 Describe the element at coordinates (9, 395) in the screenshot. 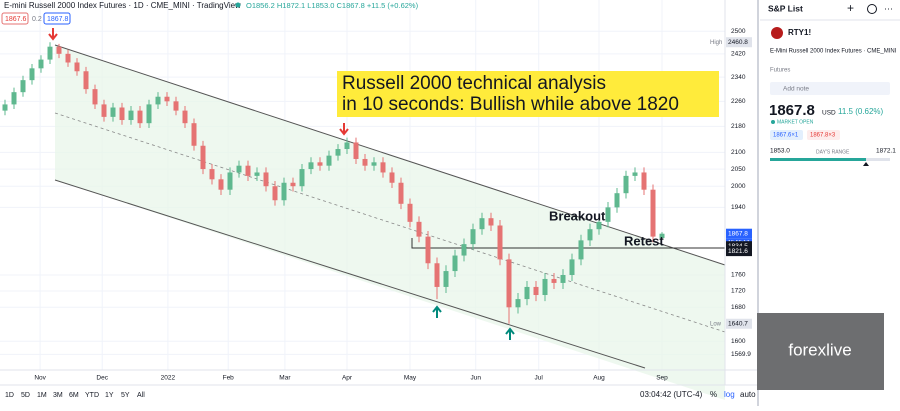

I see `range-button: 1D` at that location.